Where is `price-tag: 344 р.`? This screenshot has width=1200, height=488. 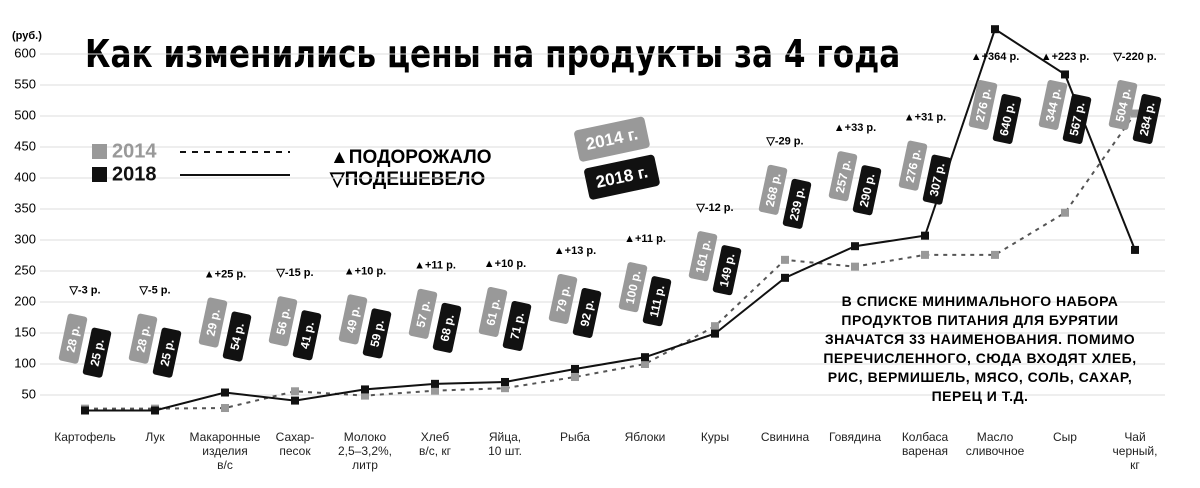 price-tag: 344 р. is located at coordinates (1053, 105).